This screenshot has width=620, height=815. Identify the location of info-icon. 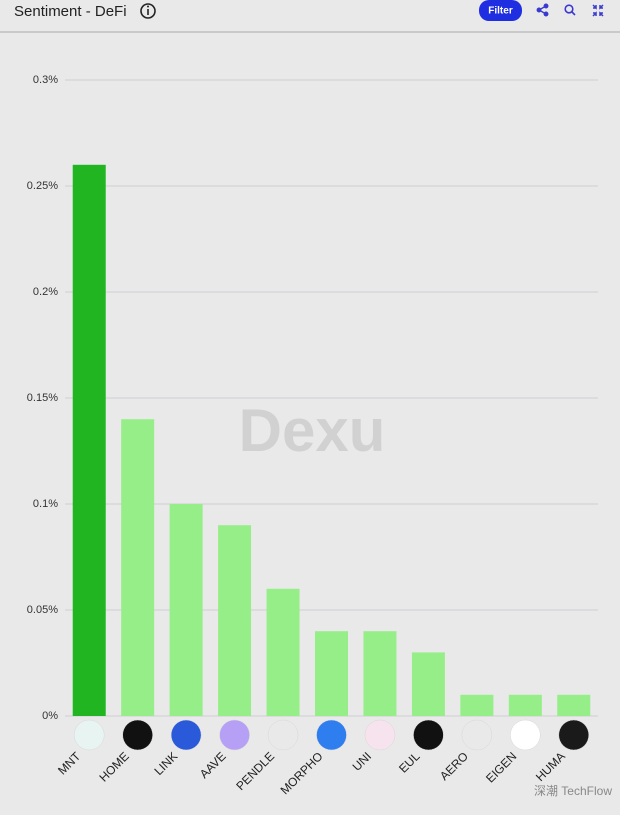
(148, 11).